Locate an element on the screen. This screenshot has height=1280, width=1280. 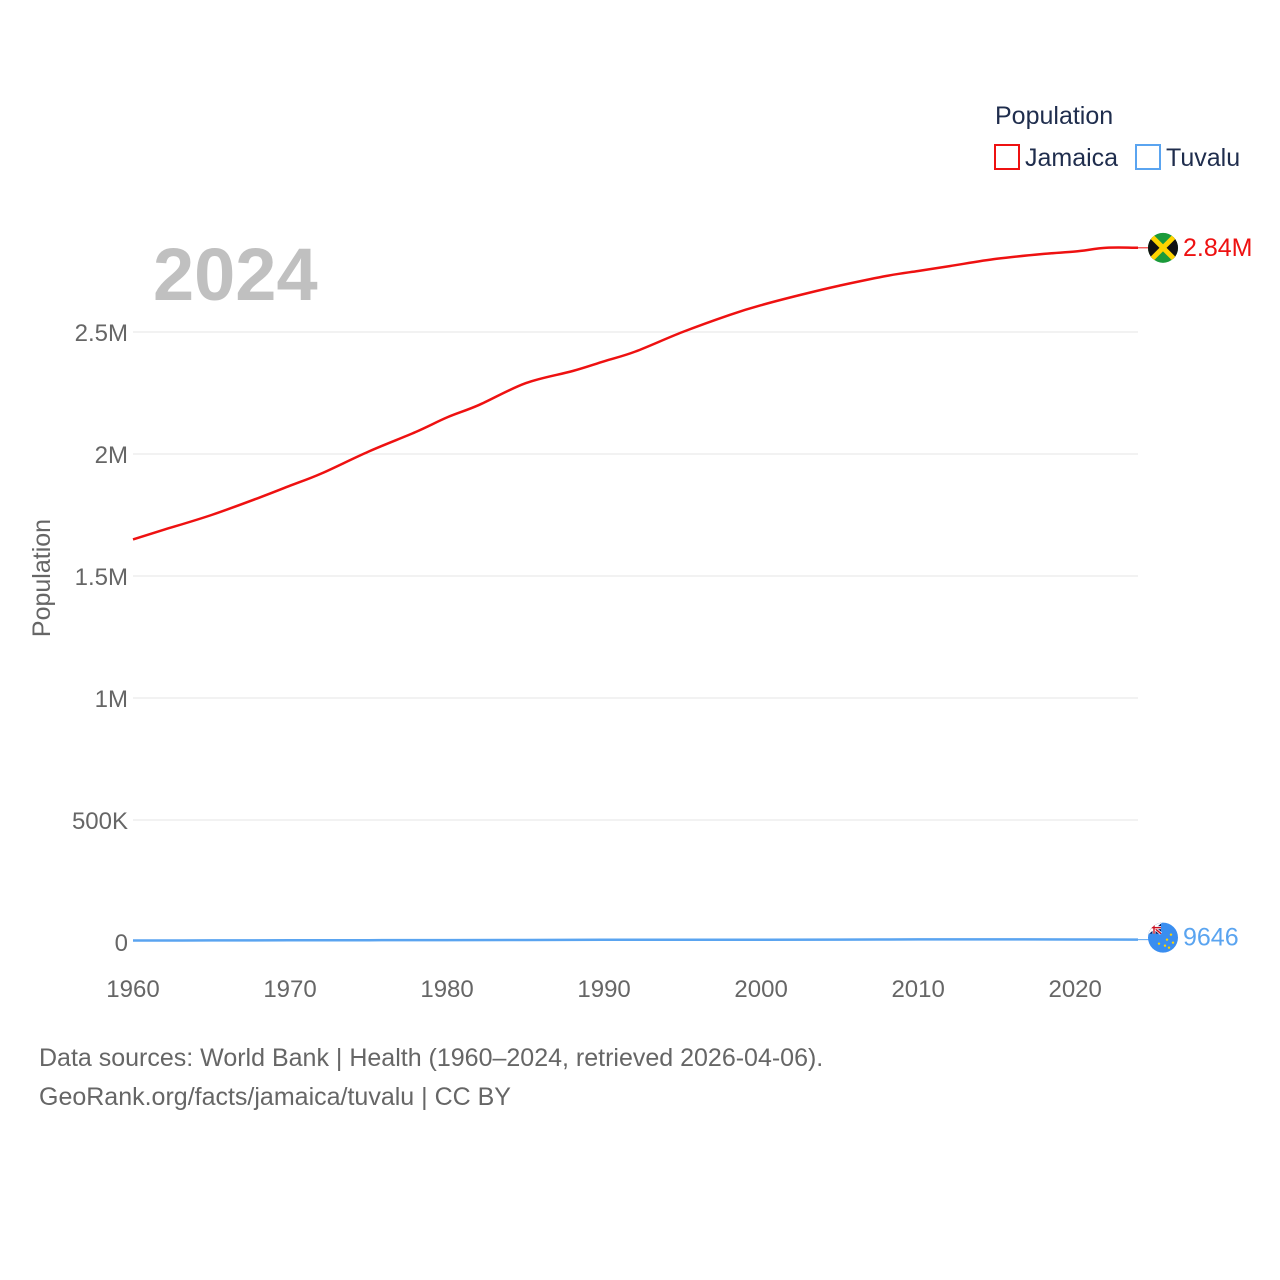
legend-label-tuvalu: Tuvalu is located at coordinates (1203, 158).